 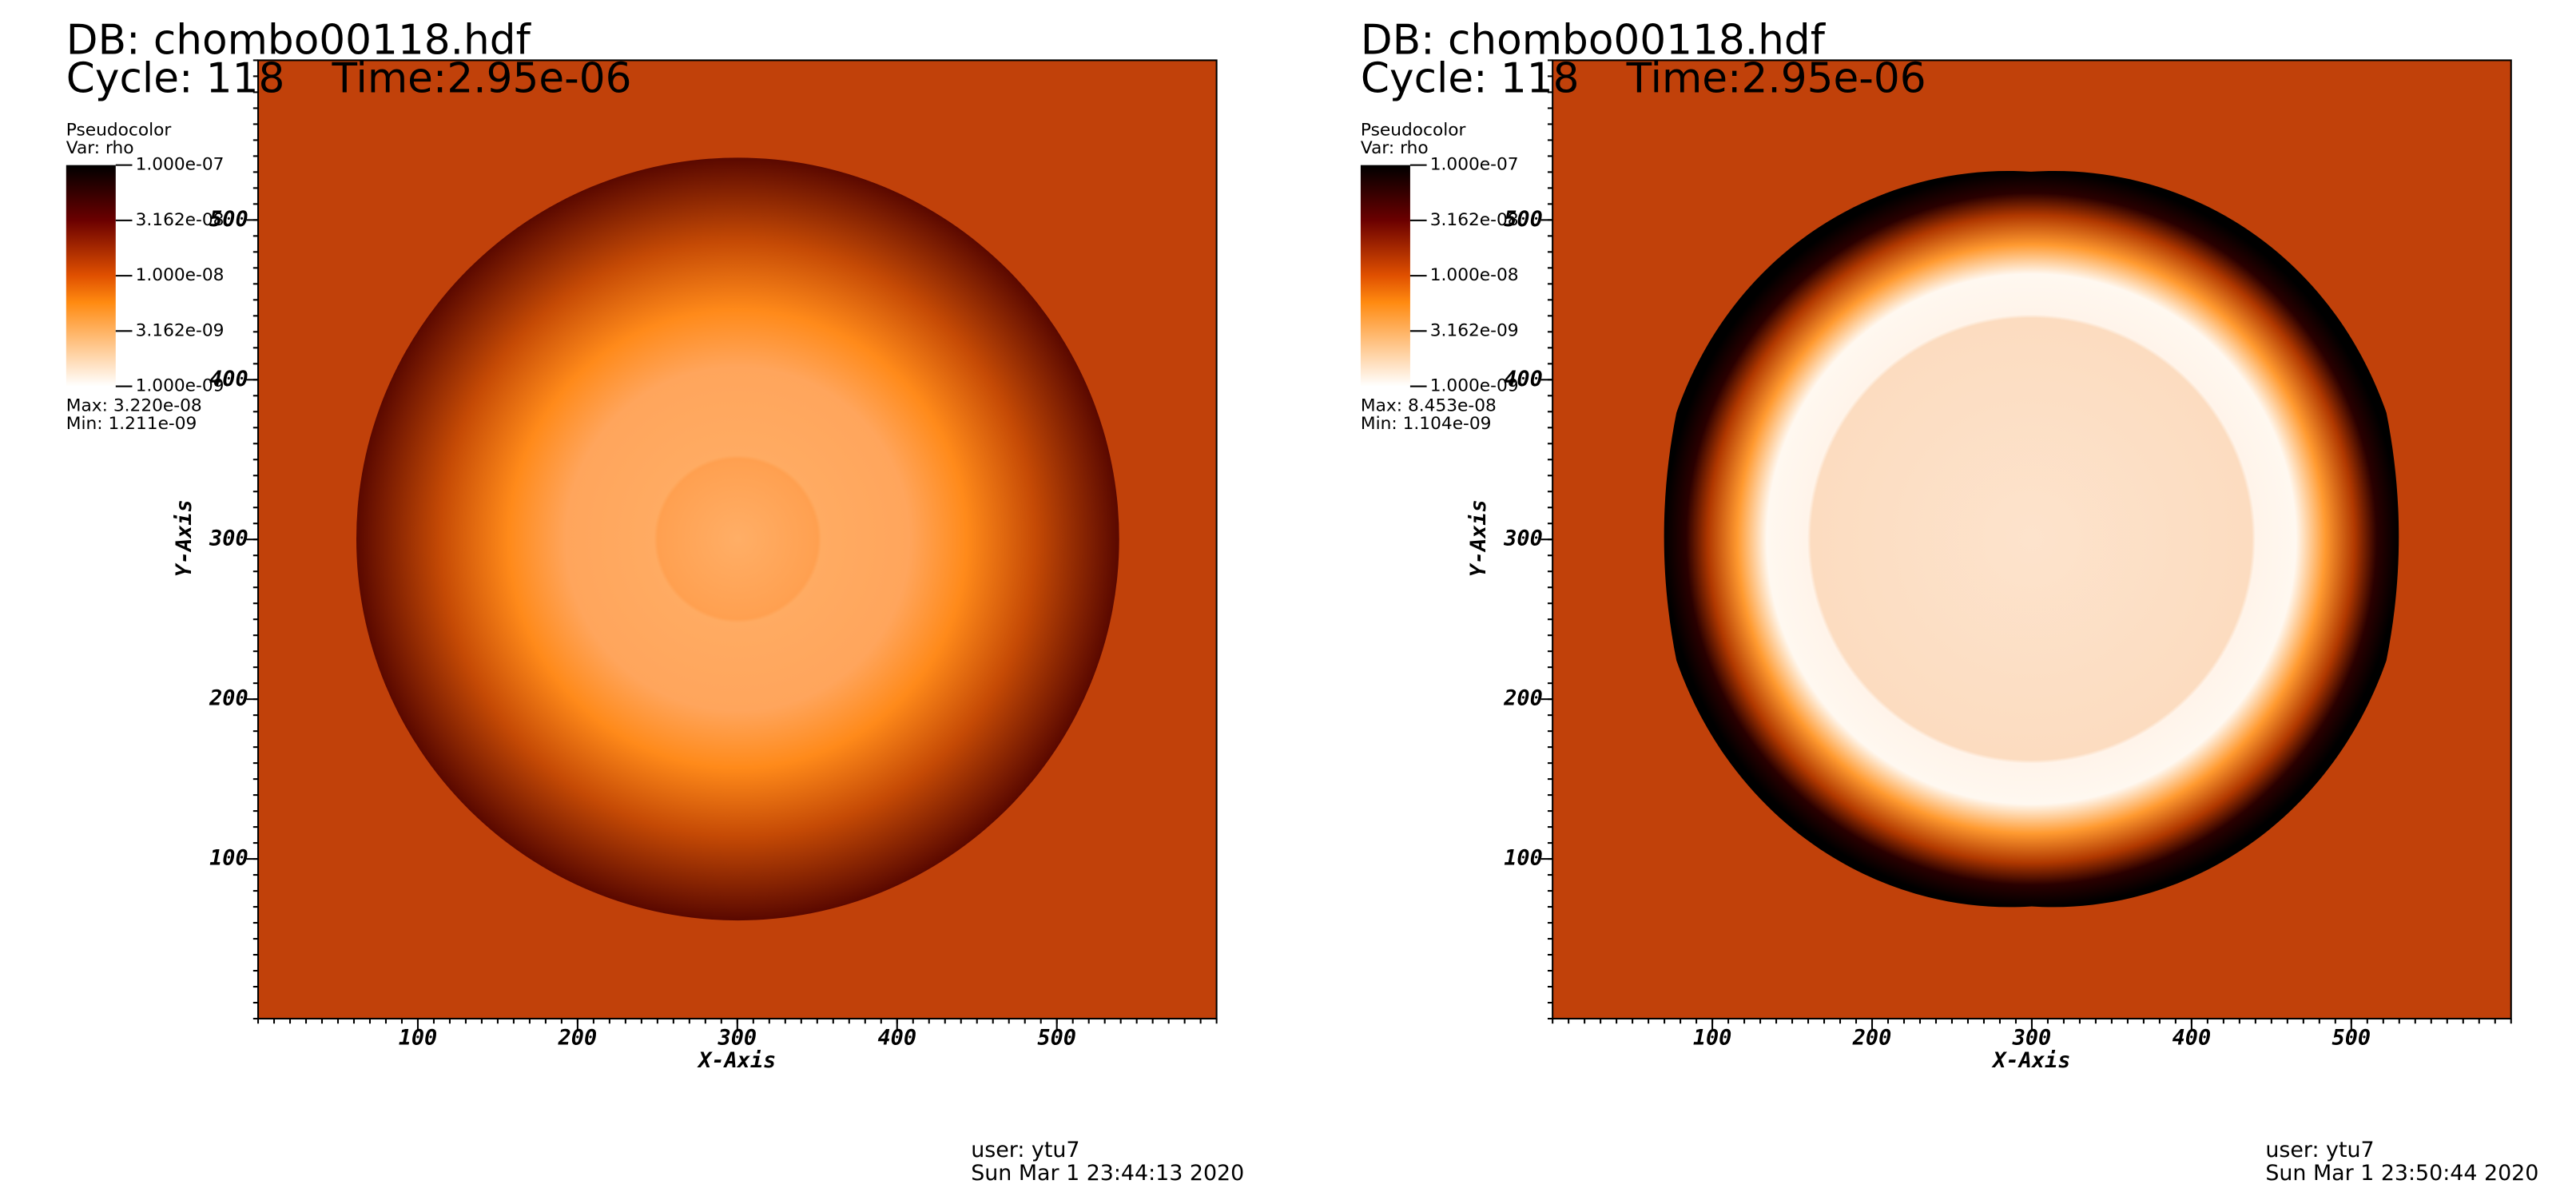 What do you see at coordinates (1426, 424) in the screenshot?
I see `min-label: Min: 1.104e-09` at bounding box center [1426, 424].